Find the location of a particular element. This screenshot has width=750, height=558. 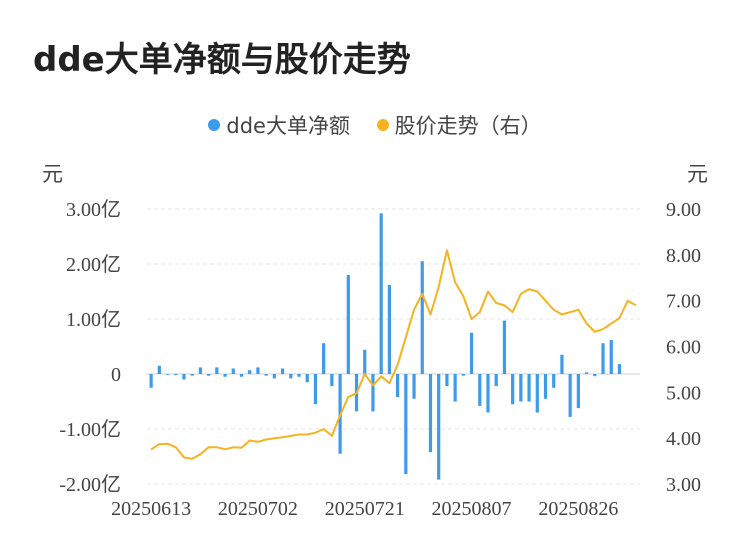

left-tick-label: 2.00亿 is located at coordinates (93, 264).